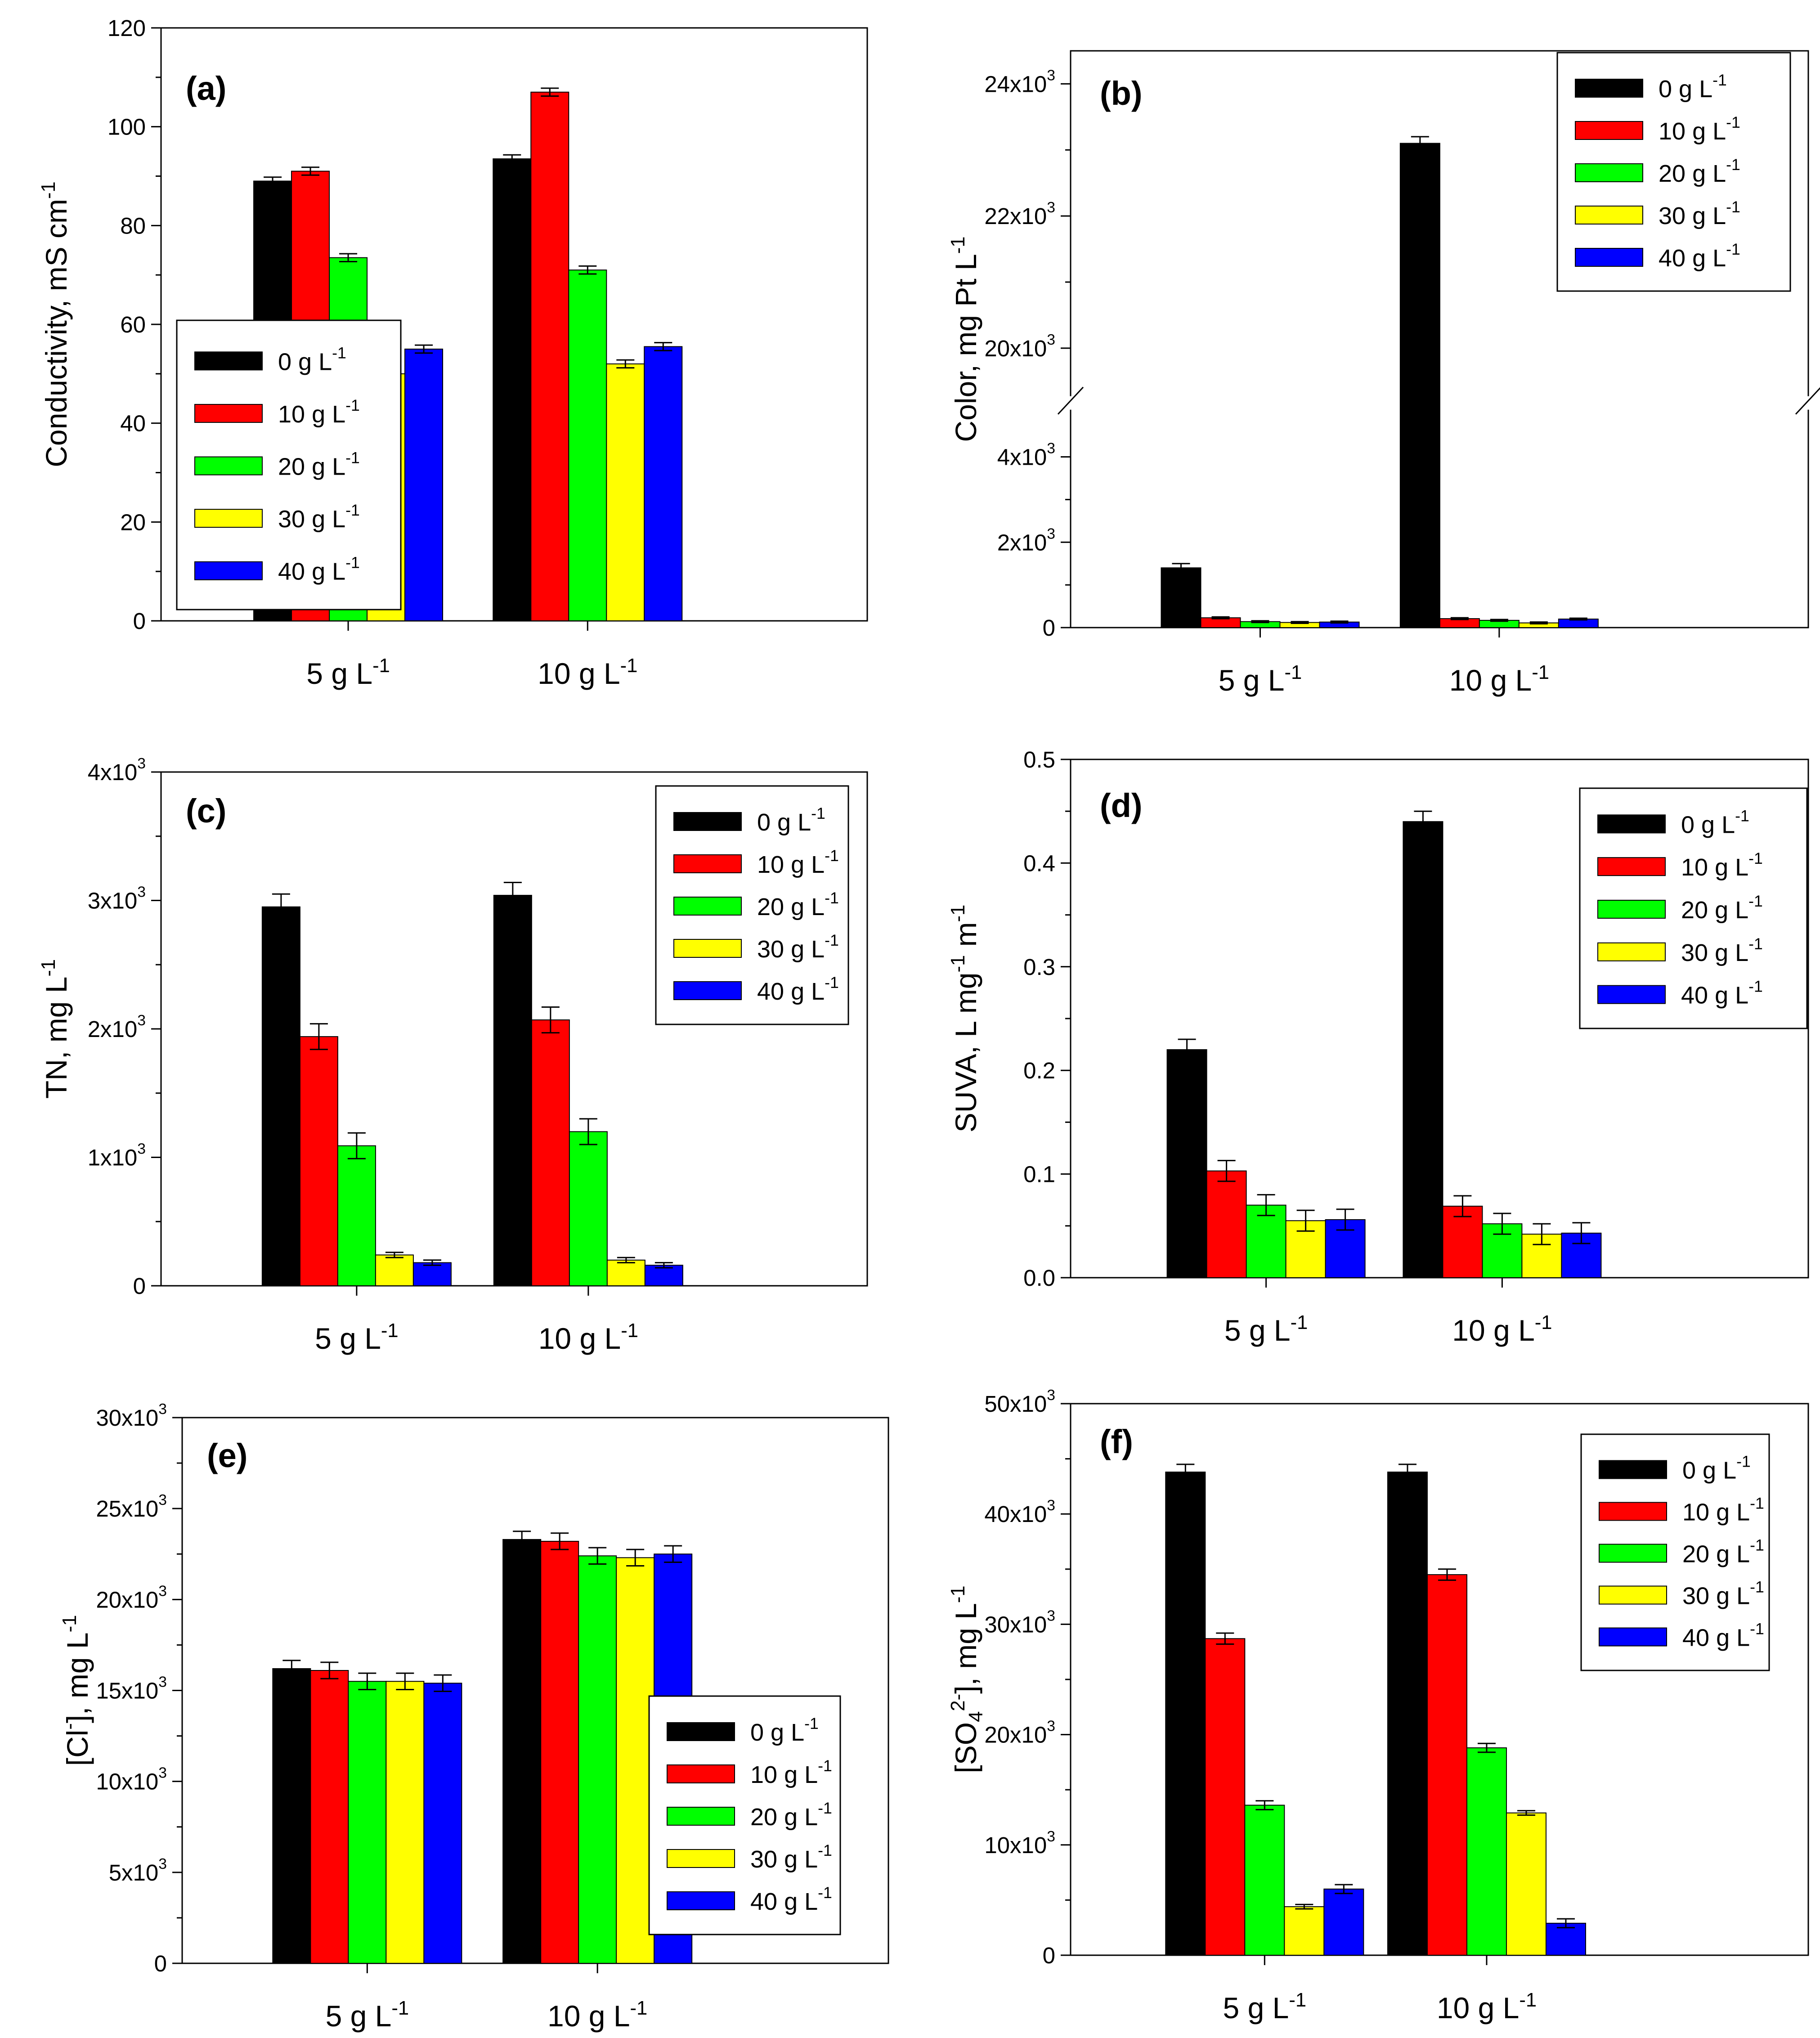  Describe the element at coordinates (1265, 2007) in the screenshot. I see `category-label-f: 5 g L-1` at that location.